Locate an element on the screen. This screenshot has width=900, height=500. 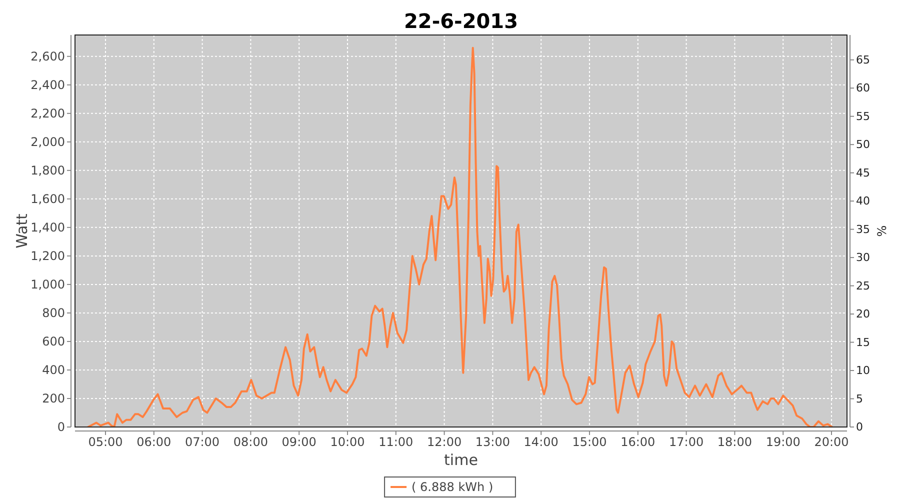
y-tick-label: 400 is located at coordinates (53, 369).